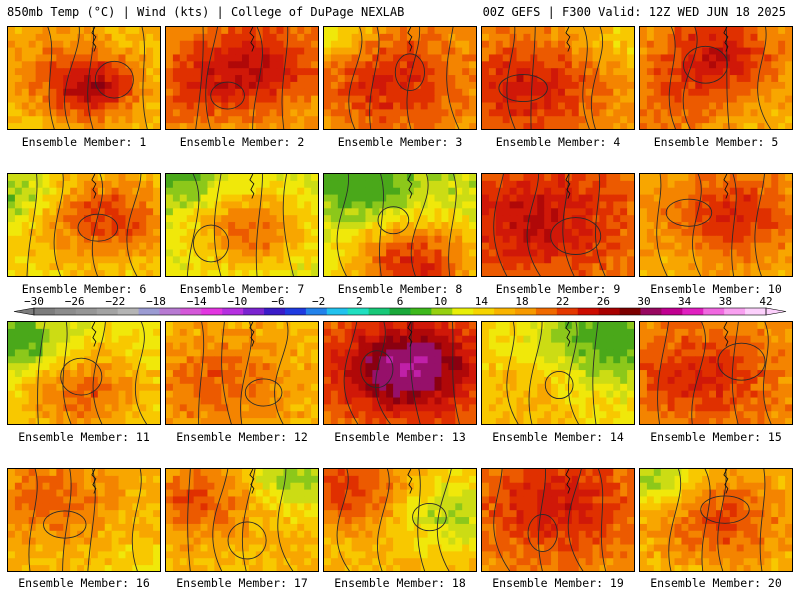  What do you see at coordinates (84, 437) in the screenshot?
I see `member-label: Ensemble Member: 11` at bounding box center [84, 437].